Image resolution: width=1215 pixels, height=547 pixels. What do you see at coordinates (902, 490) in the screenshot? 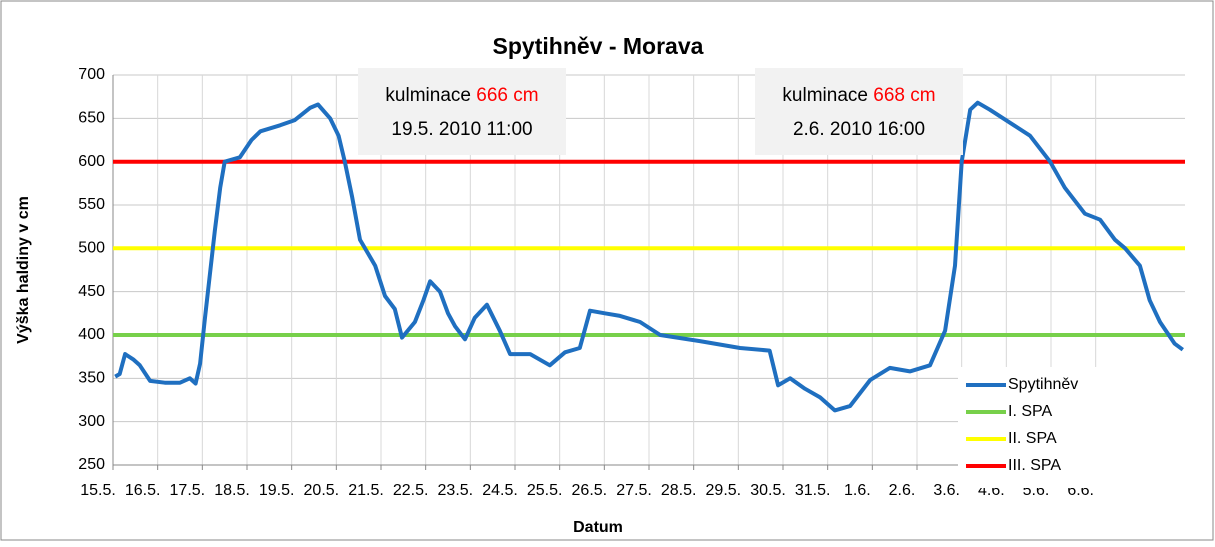
I see `x-tick-label: 2.6.` at bounding box center [902, 490].